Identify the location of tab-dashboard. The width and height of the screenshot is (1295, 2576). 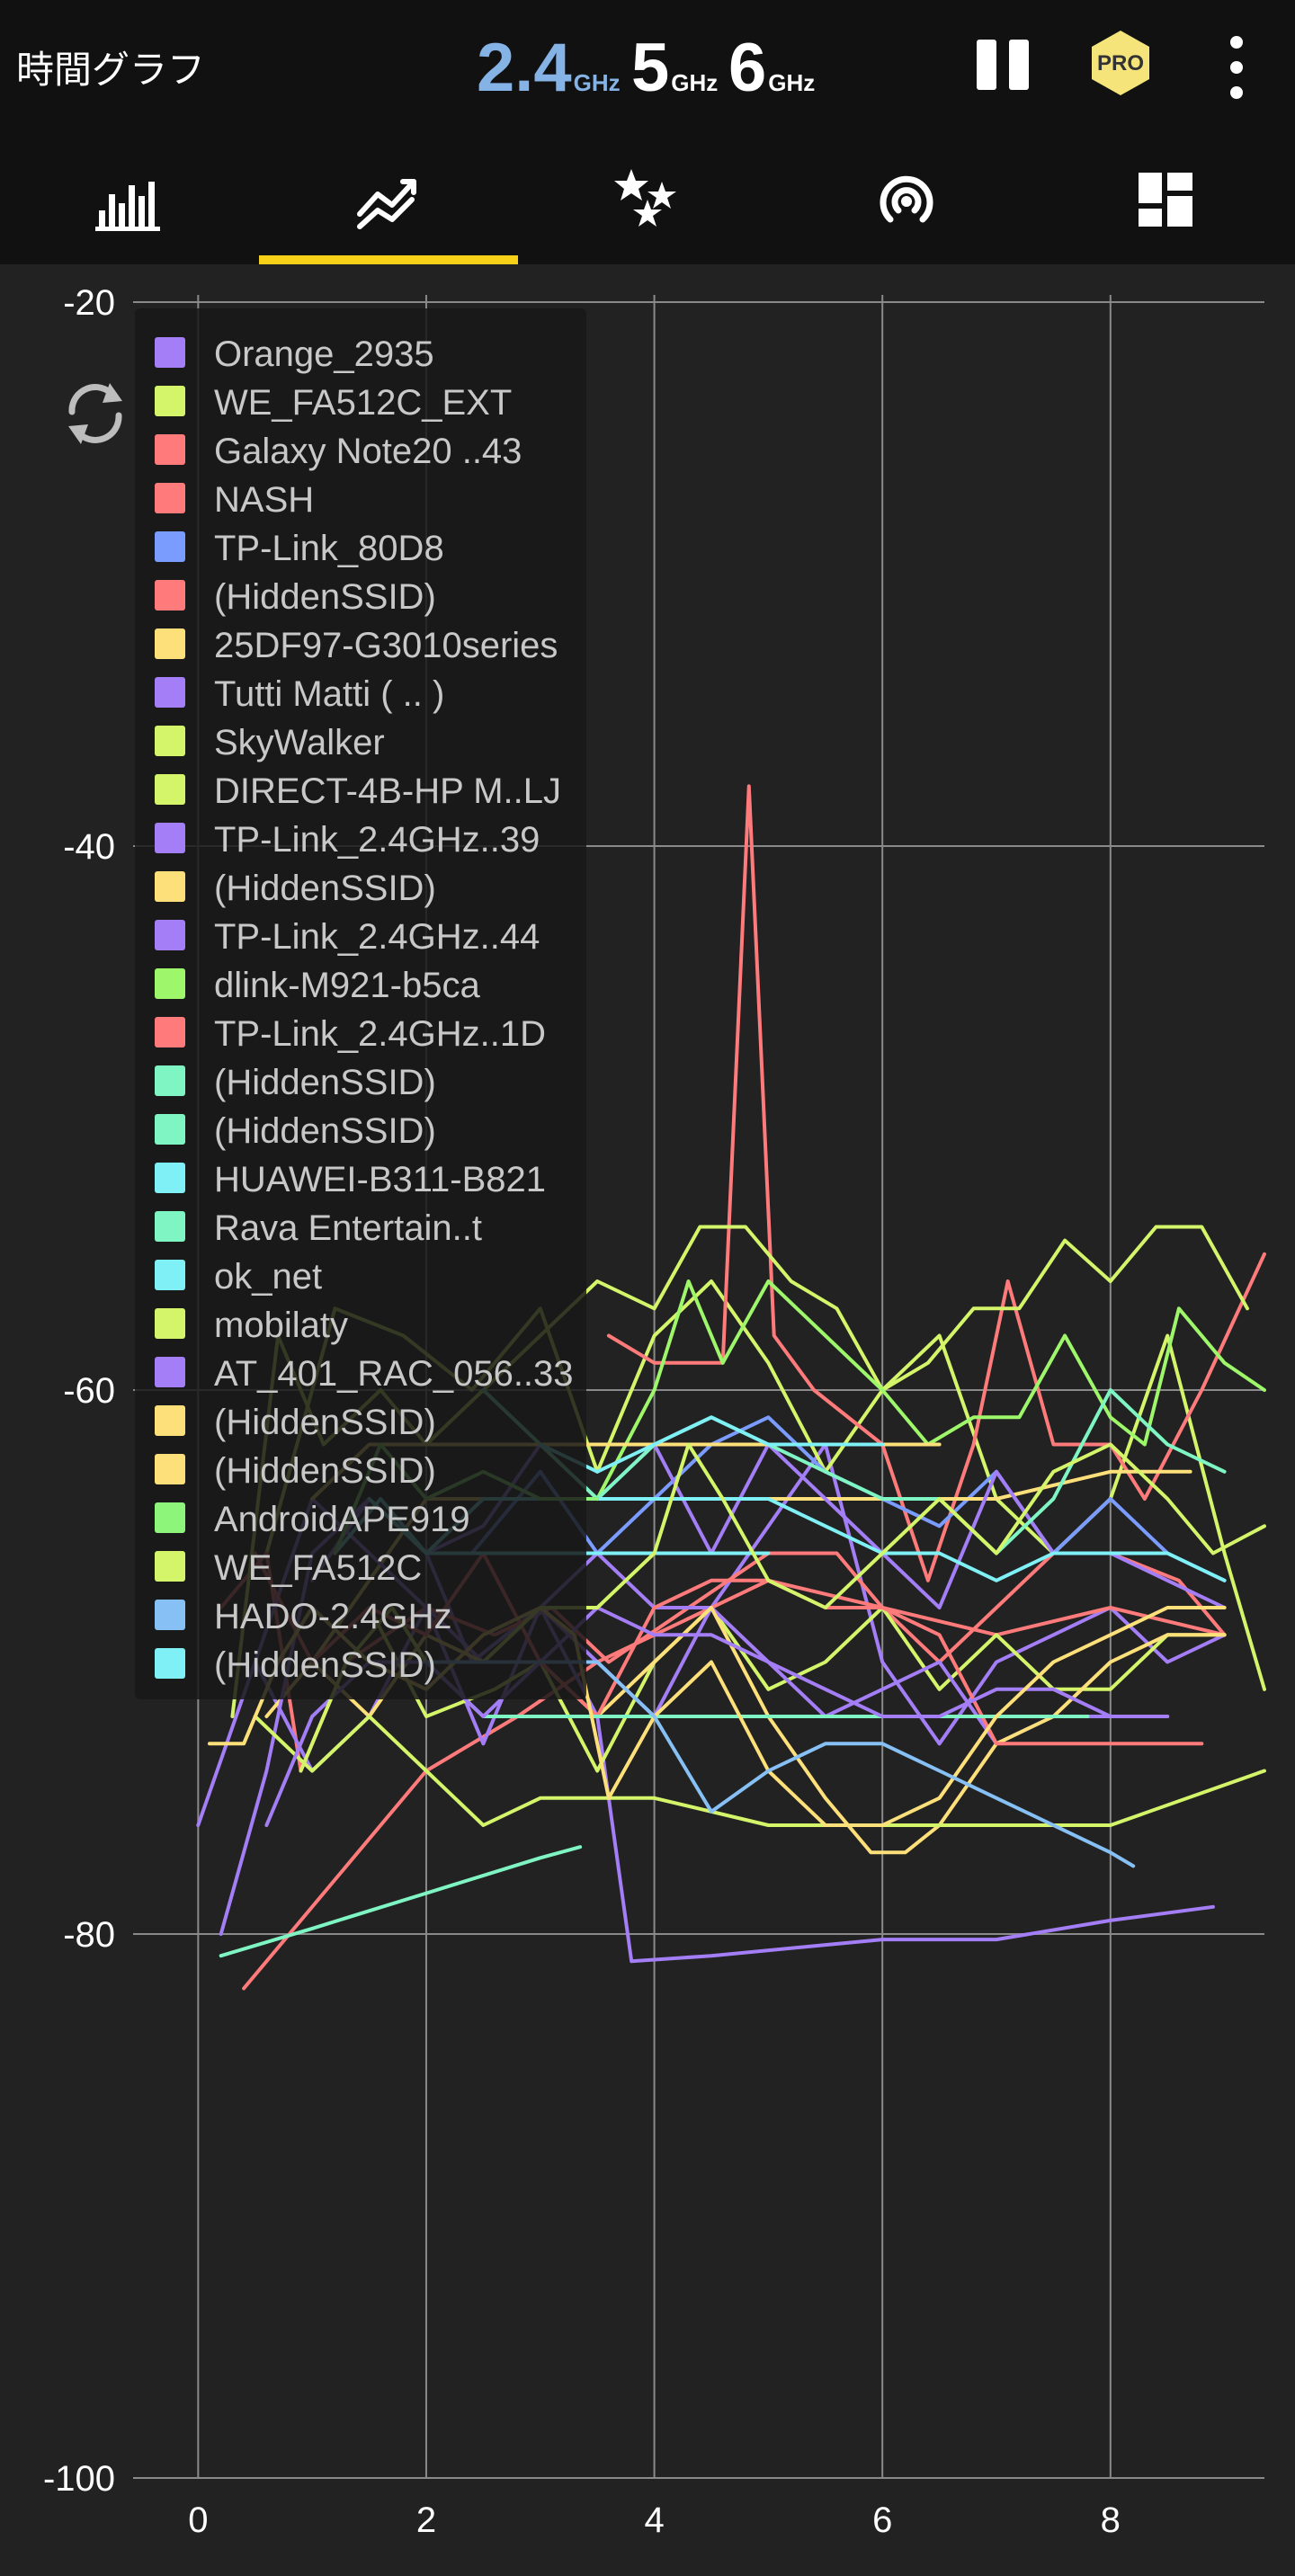
(1165, 204).